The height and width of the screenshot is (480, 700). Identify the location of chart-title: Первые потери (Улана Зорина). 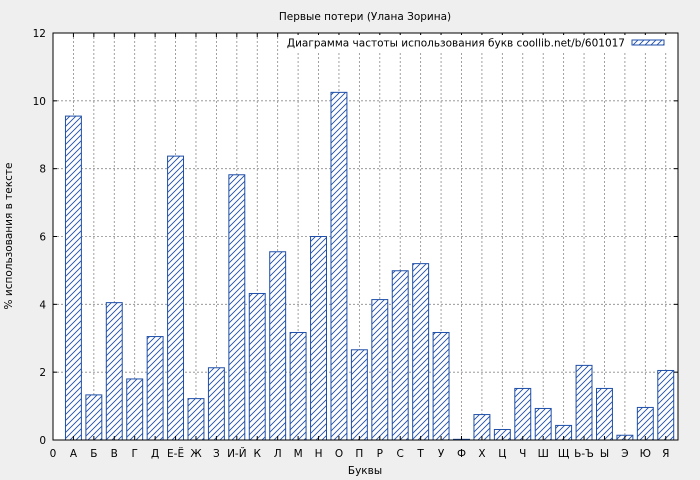
(365, 17).